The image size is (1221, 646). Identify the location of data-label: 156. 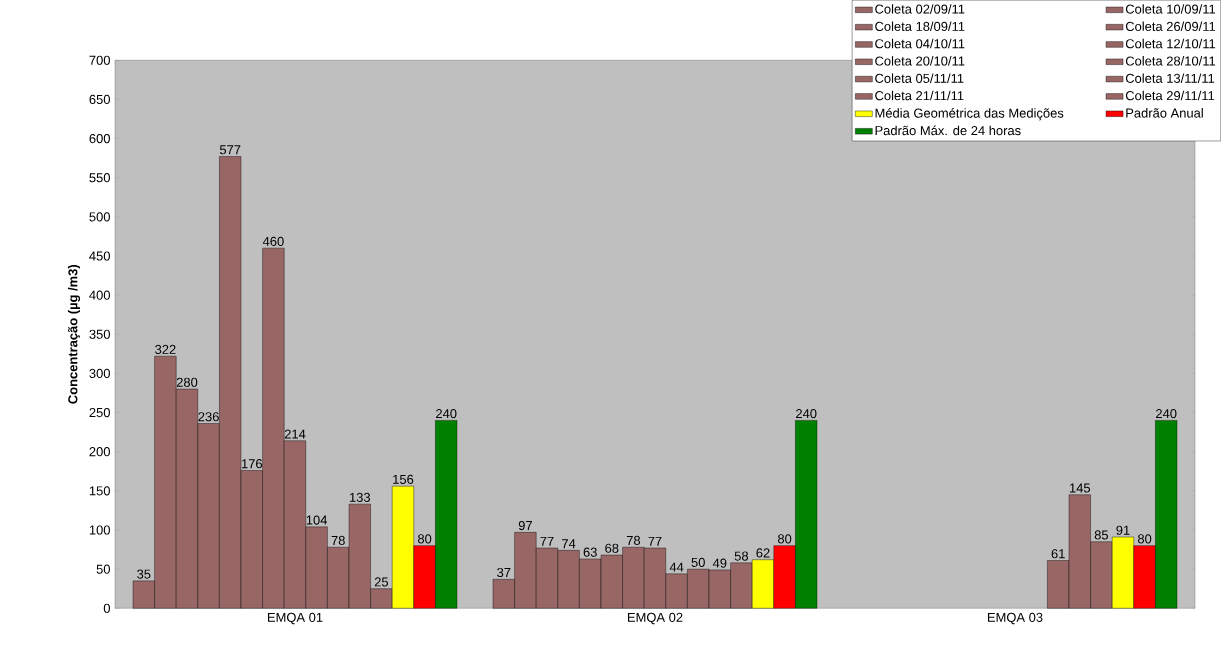
(403, 479).